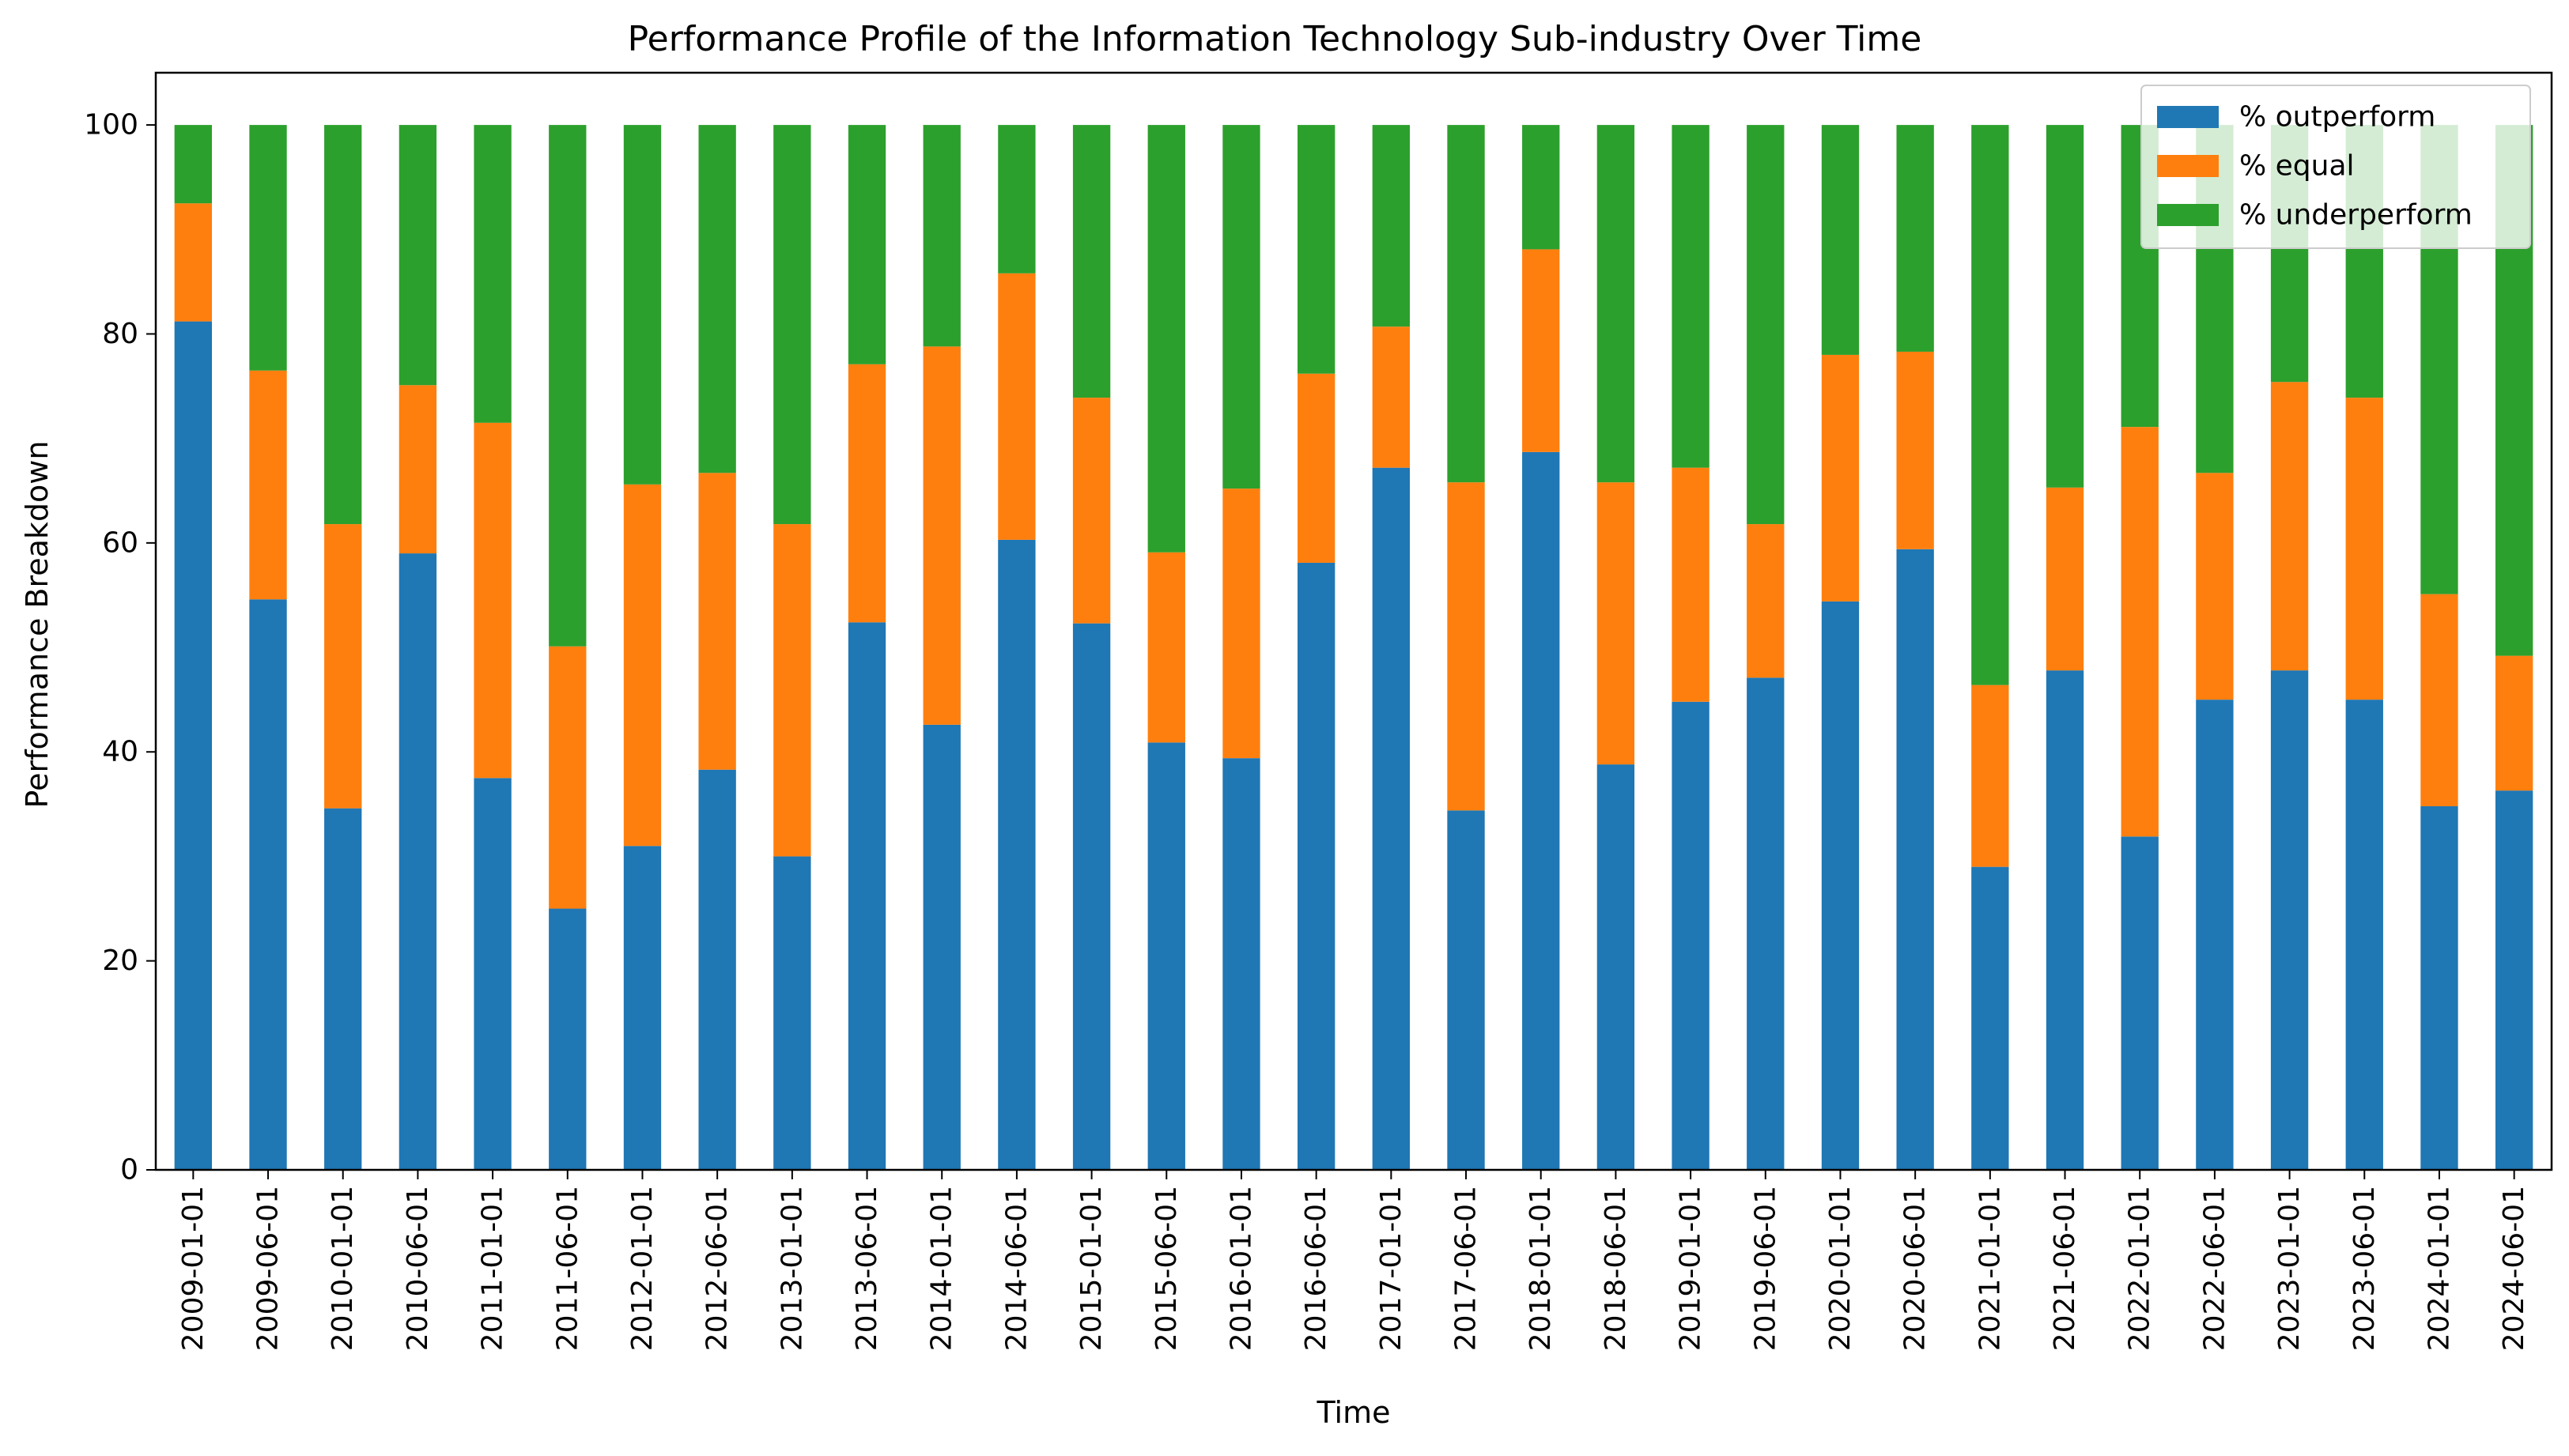  Describe the element at coordinates (120, 542) in the screenshot. I see `y-tick-label: 60` at that location.